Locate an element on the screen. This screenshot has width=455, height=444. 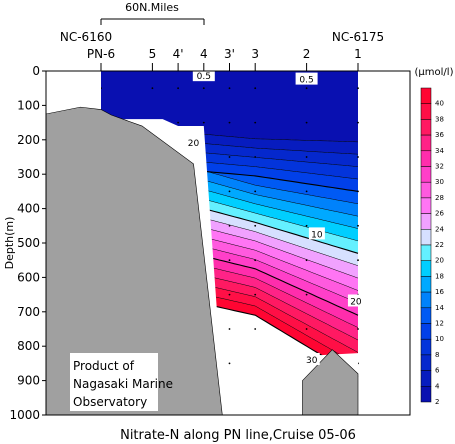
station-label: 4' is located at coordinates (178, 54).